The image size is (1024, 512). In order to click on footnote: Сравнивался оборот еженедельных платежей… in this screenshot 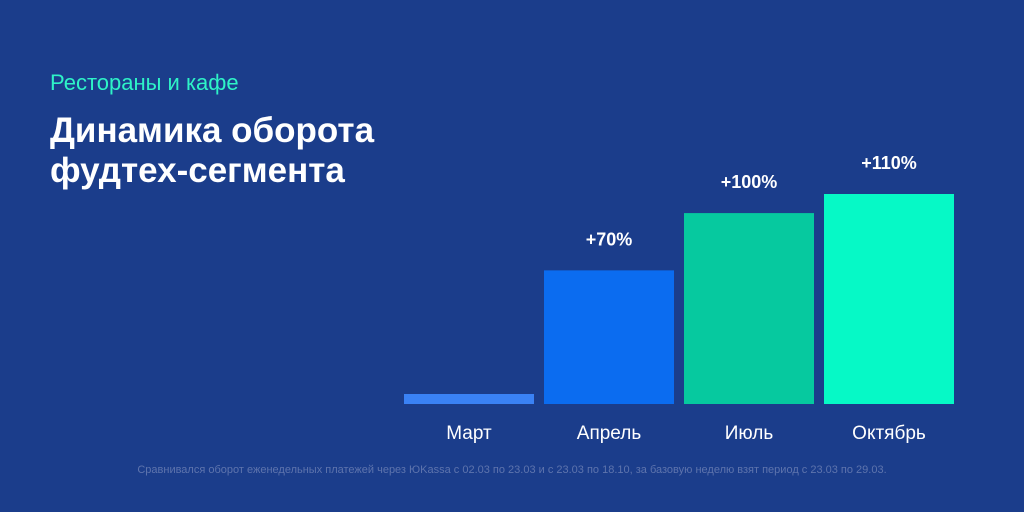, I will do `click(512, 470)`.